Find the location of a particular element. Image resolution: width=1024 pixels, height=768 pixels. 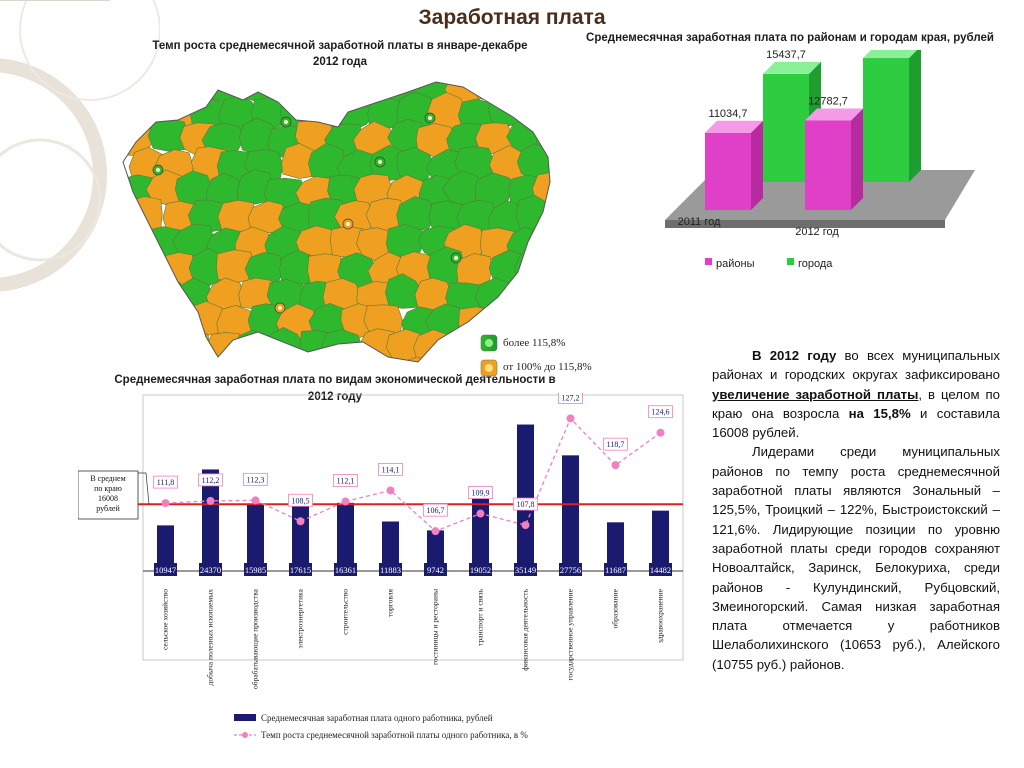

chart2-growth-label: 106,7 is located at coordinates (436, 510).